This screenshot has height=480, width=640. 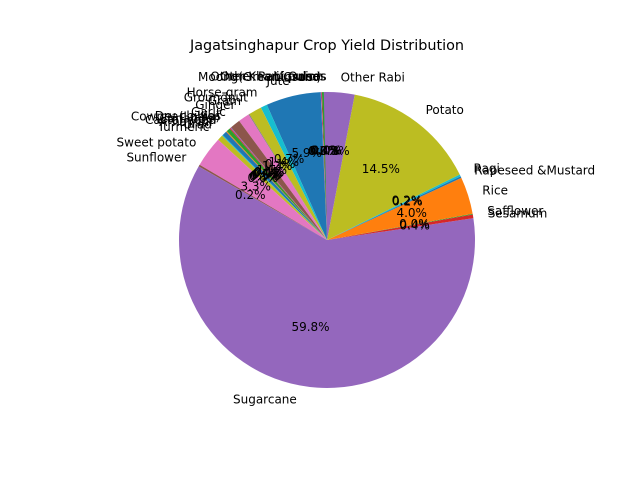 I want to click on percent-label: 1.2%, so click(x=277, y=166).